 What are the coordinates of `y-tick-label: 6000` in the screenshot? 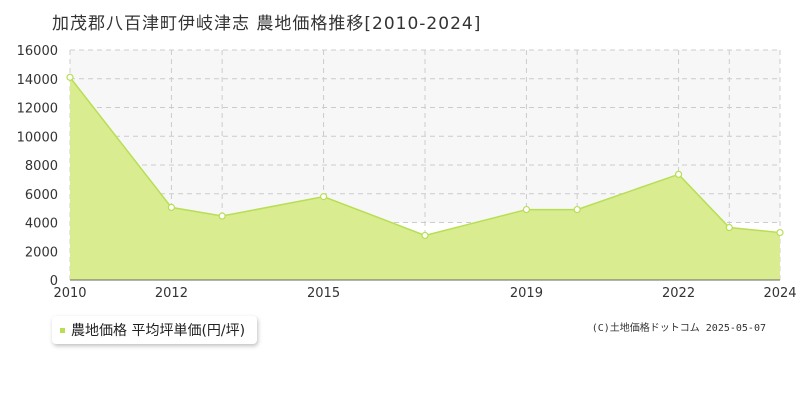 It's located at (41, 195).